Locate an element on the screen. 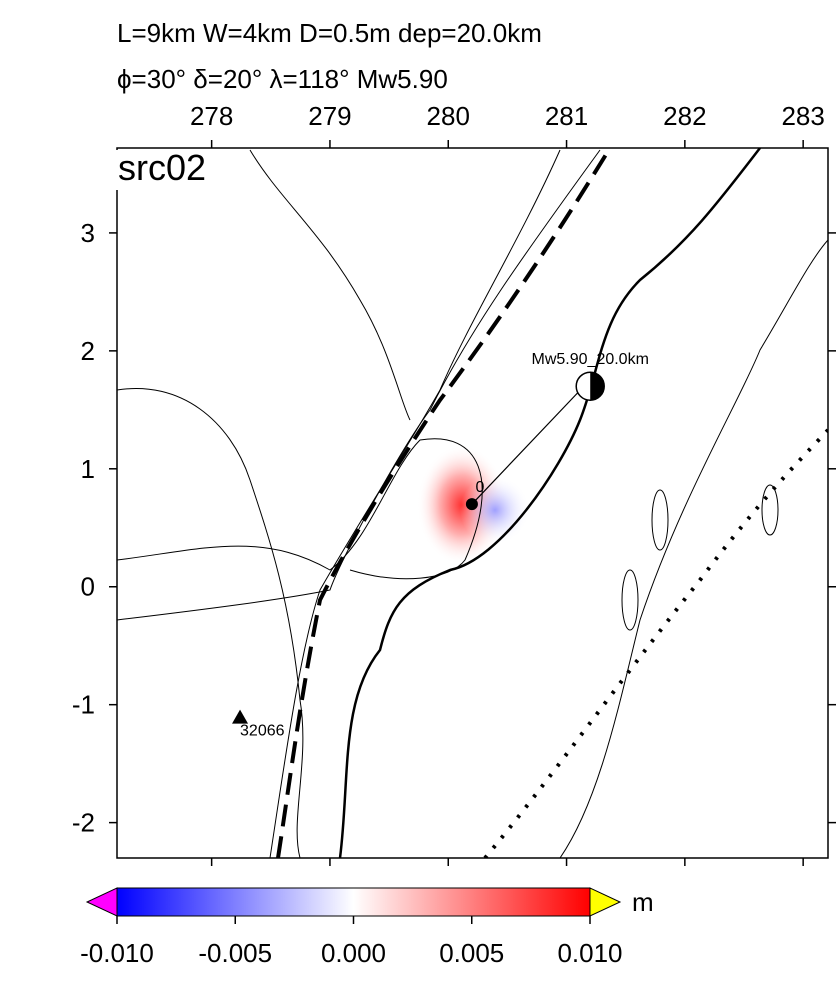 This screenshot has width=840, height=982. colorbar-tick-label: -0.010 is located at coordinates (117, 953).